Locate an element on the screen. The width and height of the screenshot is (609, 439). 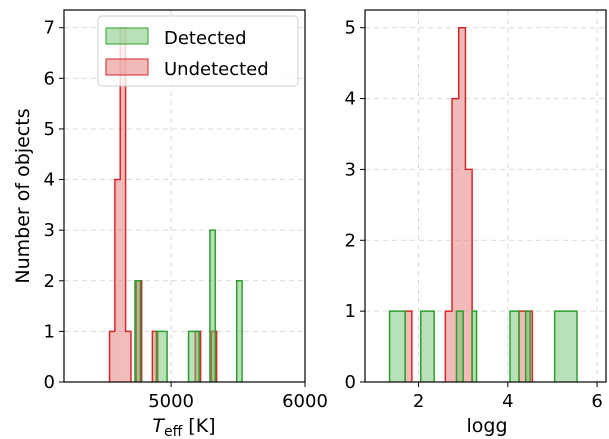
legend-label-undetected: Undetected is located at coordinates (216, 69).